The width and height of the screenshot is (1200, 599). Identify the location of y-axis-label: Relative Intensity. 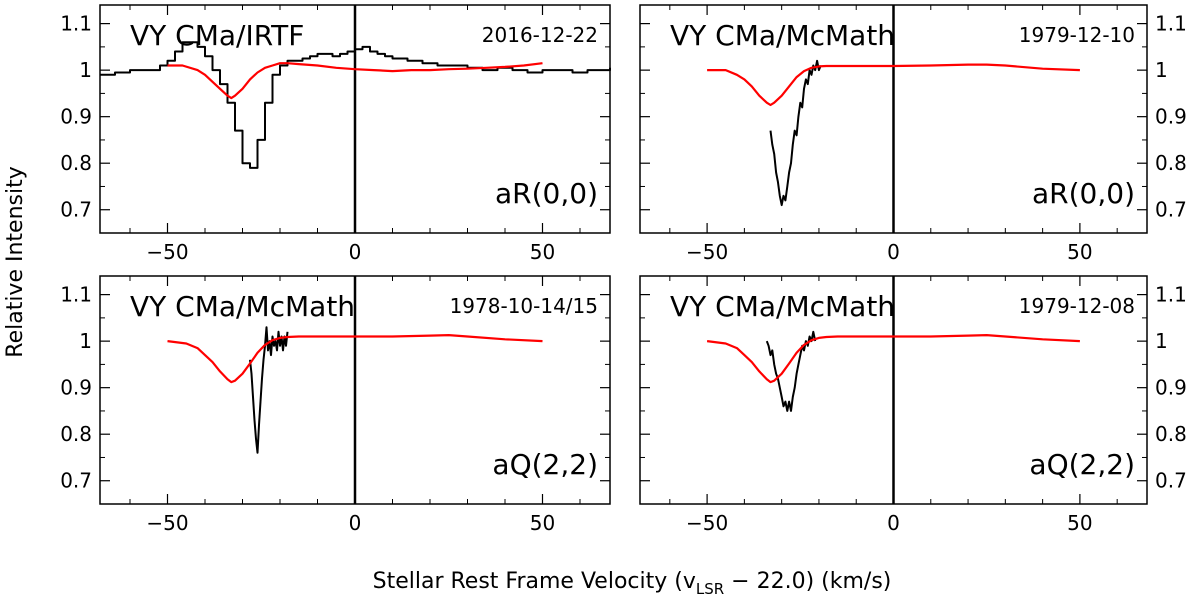
(15, 261).